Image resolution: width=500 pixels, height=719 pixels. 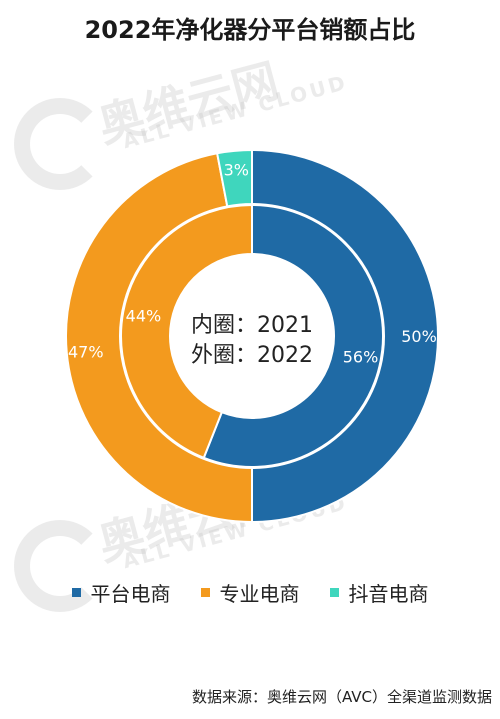 What do you see at coordinates (419, 336) in the screenshot?
I see `data-label-2022-0: 50%` at bounding box center [419, 336].